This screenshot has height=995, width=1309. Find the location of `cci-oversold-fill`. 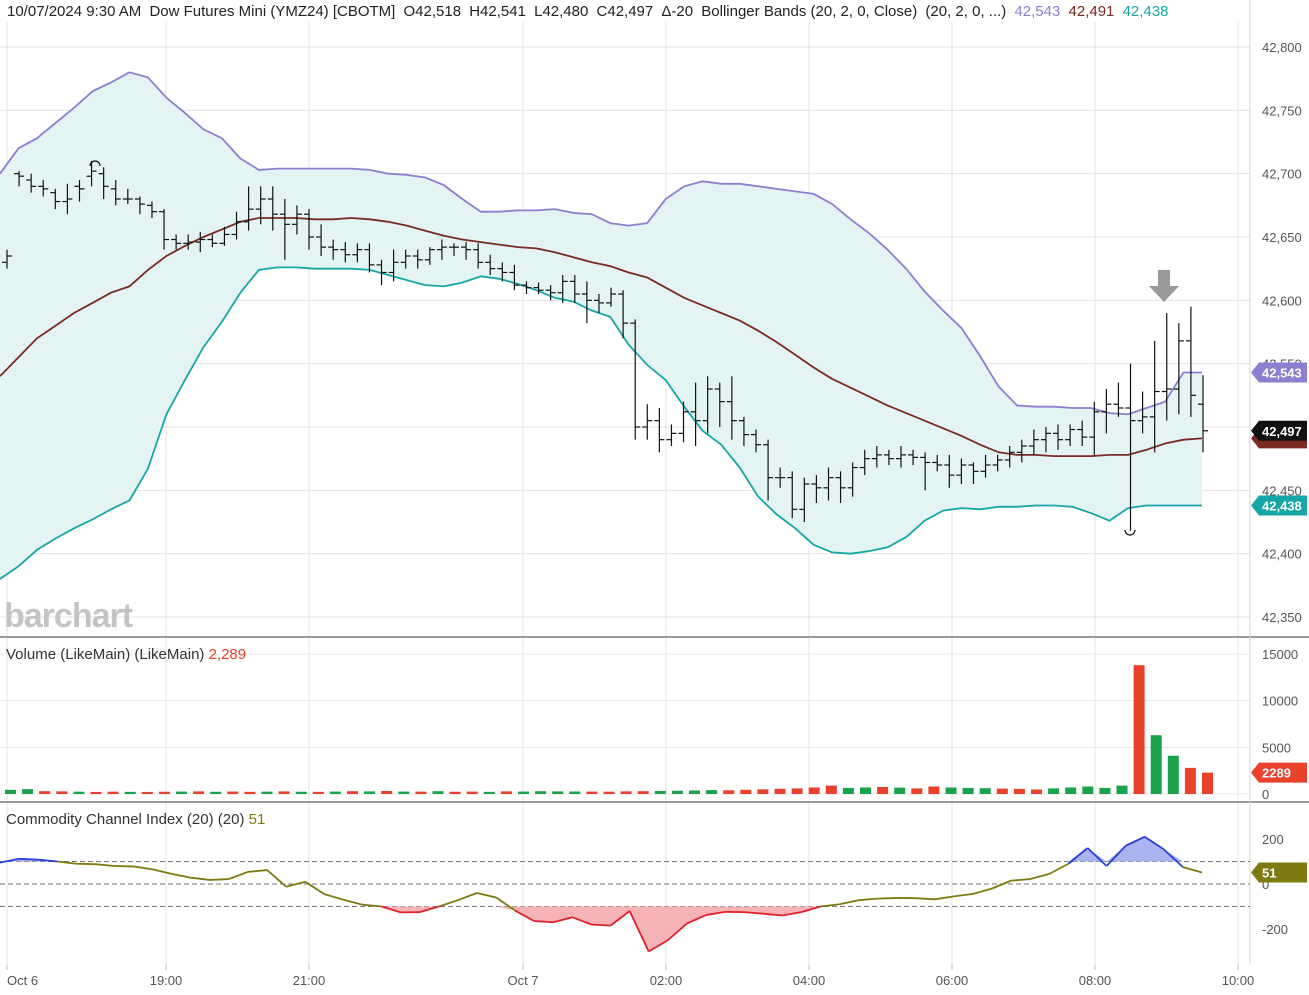

cci-oversold-fill is located at coordinates (601, 929).